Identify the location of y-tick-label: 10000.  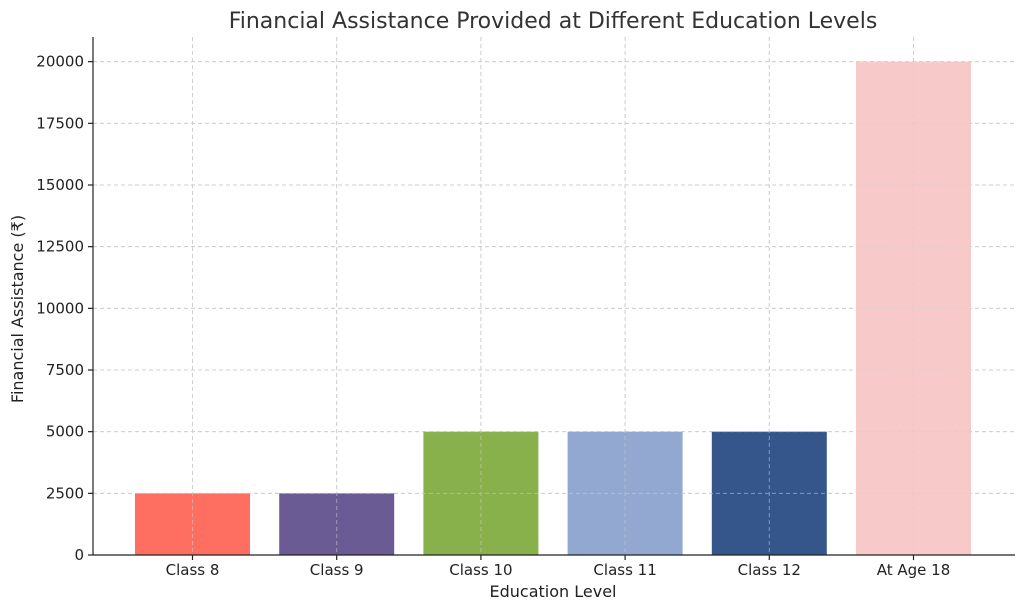
(60, 308).